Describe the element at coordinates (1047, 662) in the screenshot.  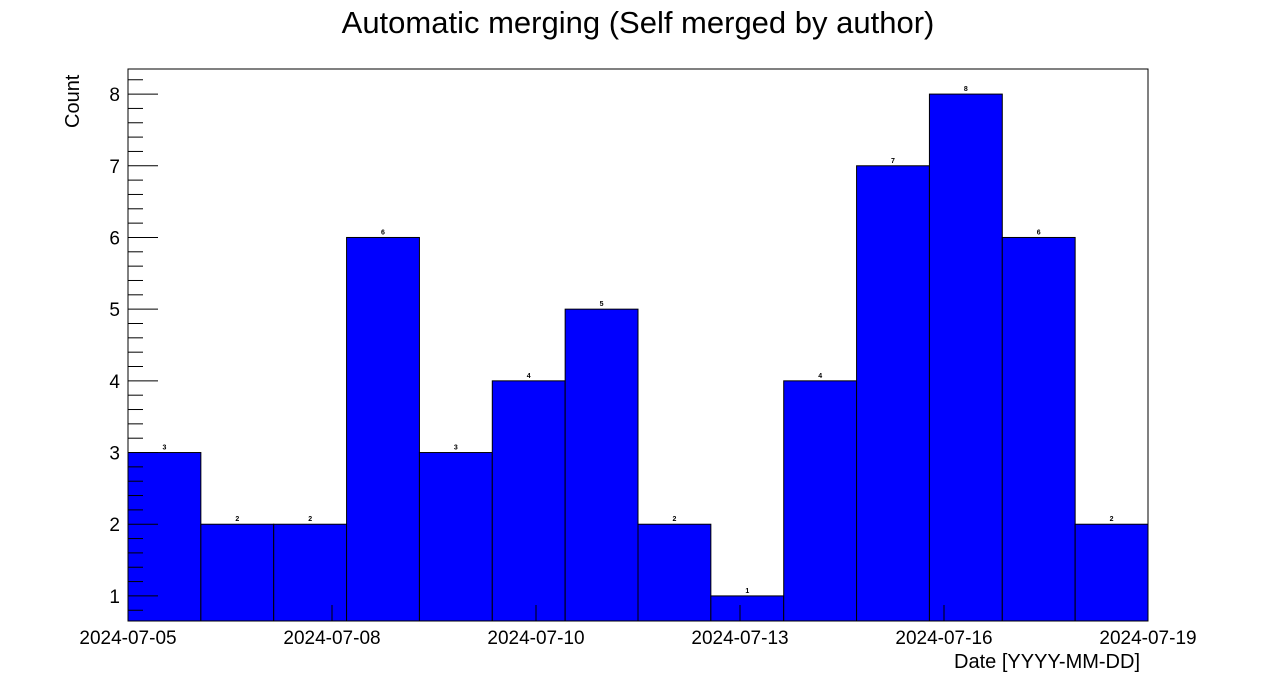
I see `x-axis-label: Date [YYYY-MM-DD]` at that location.